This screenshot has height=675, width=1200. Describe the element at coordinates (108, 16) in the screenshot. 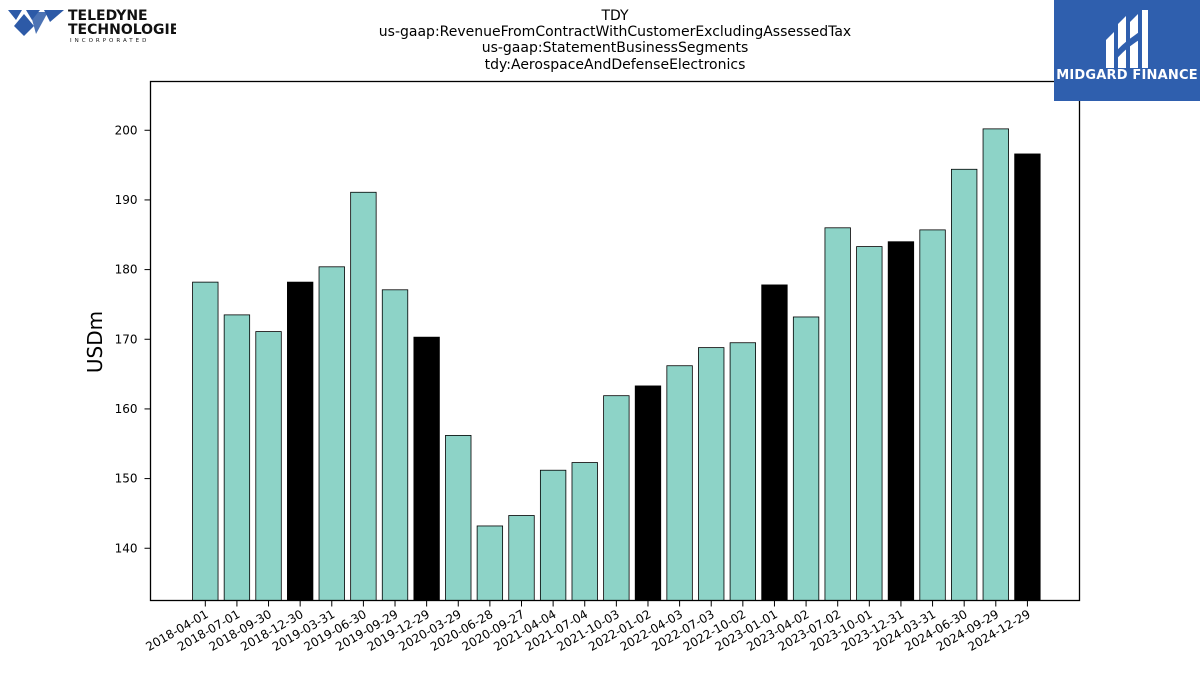

I see `logo-line-1: TELEDYNE` at that location.